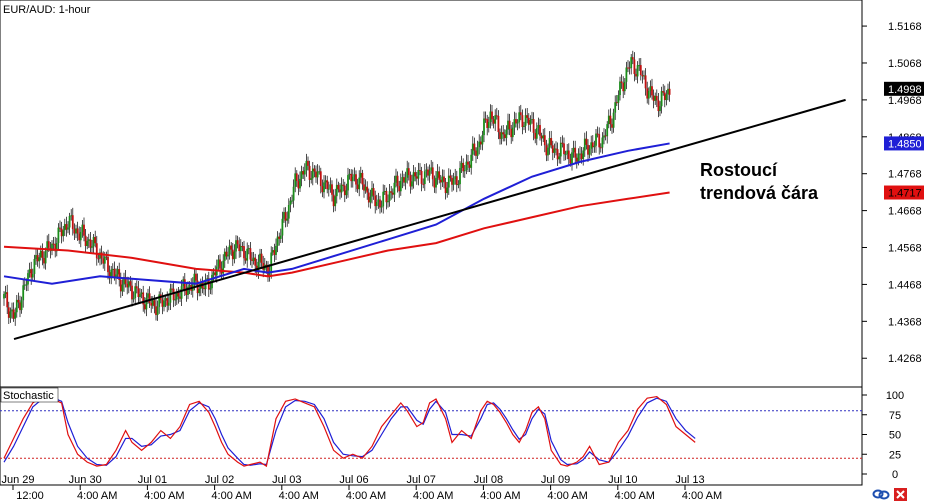 The width and height of the screenshot is (925, 503). What do you see at coordinates (900, 494) in the screenshot?
I see `close-icon` at bounding box center [900, 494].